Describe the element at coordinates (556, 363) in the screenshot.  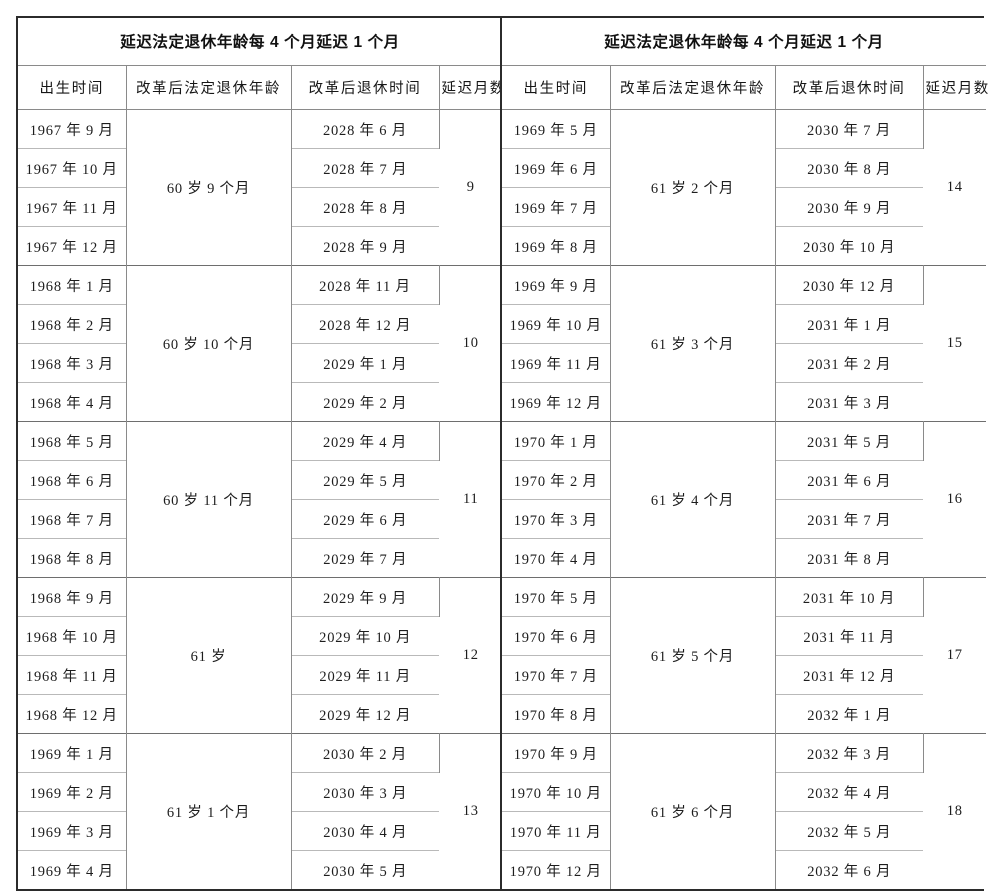
I see `cell-birth-date: 1969 年 11 月` at that location.